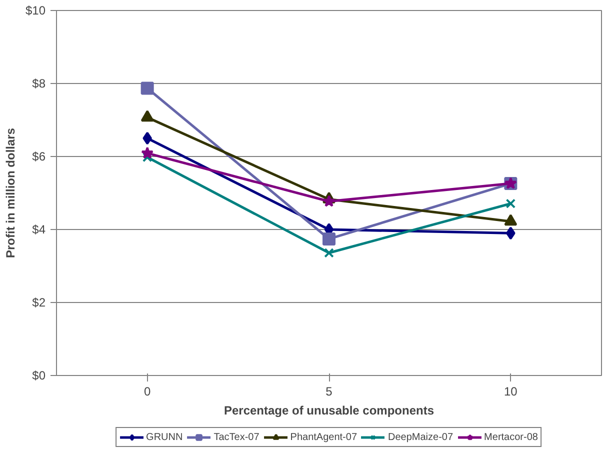  What do you see at coordinates (35, 11) in the screenshot?
I see `y-tick-label: $10` at bounding box center [35, 11].